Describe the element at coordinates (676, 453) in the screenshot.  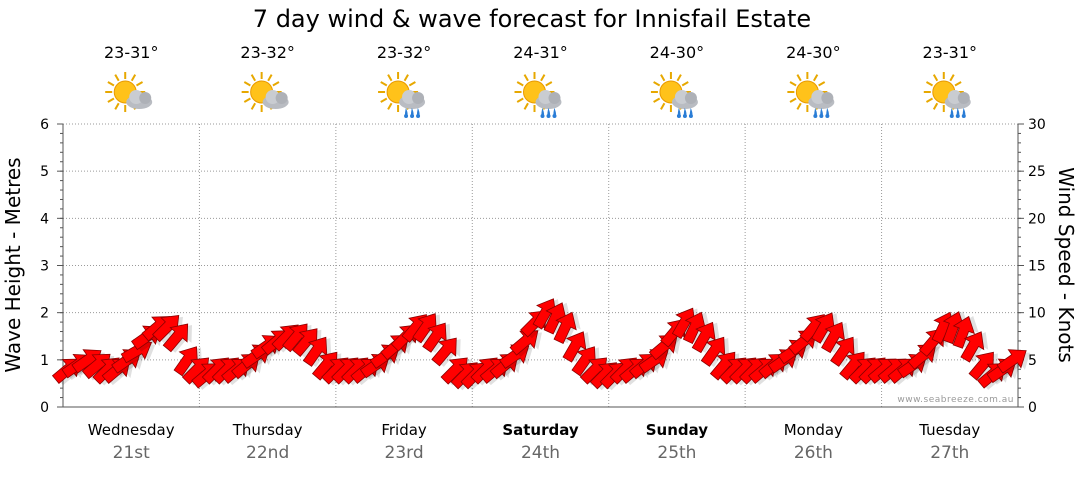
I see `day-date-label: 25th` at that location.